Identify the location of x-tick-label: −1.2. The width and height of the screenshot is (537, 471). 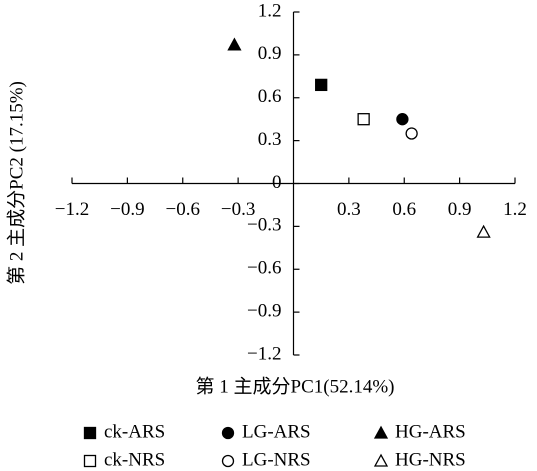
(72, 209).